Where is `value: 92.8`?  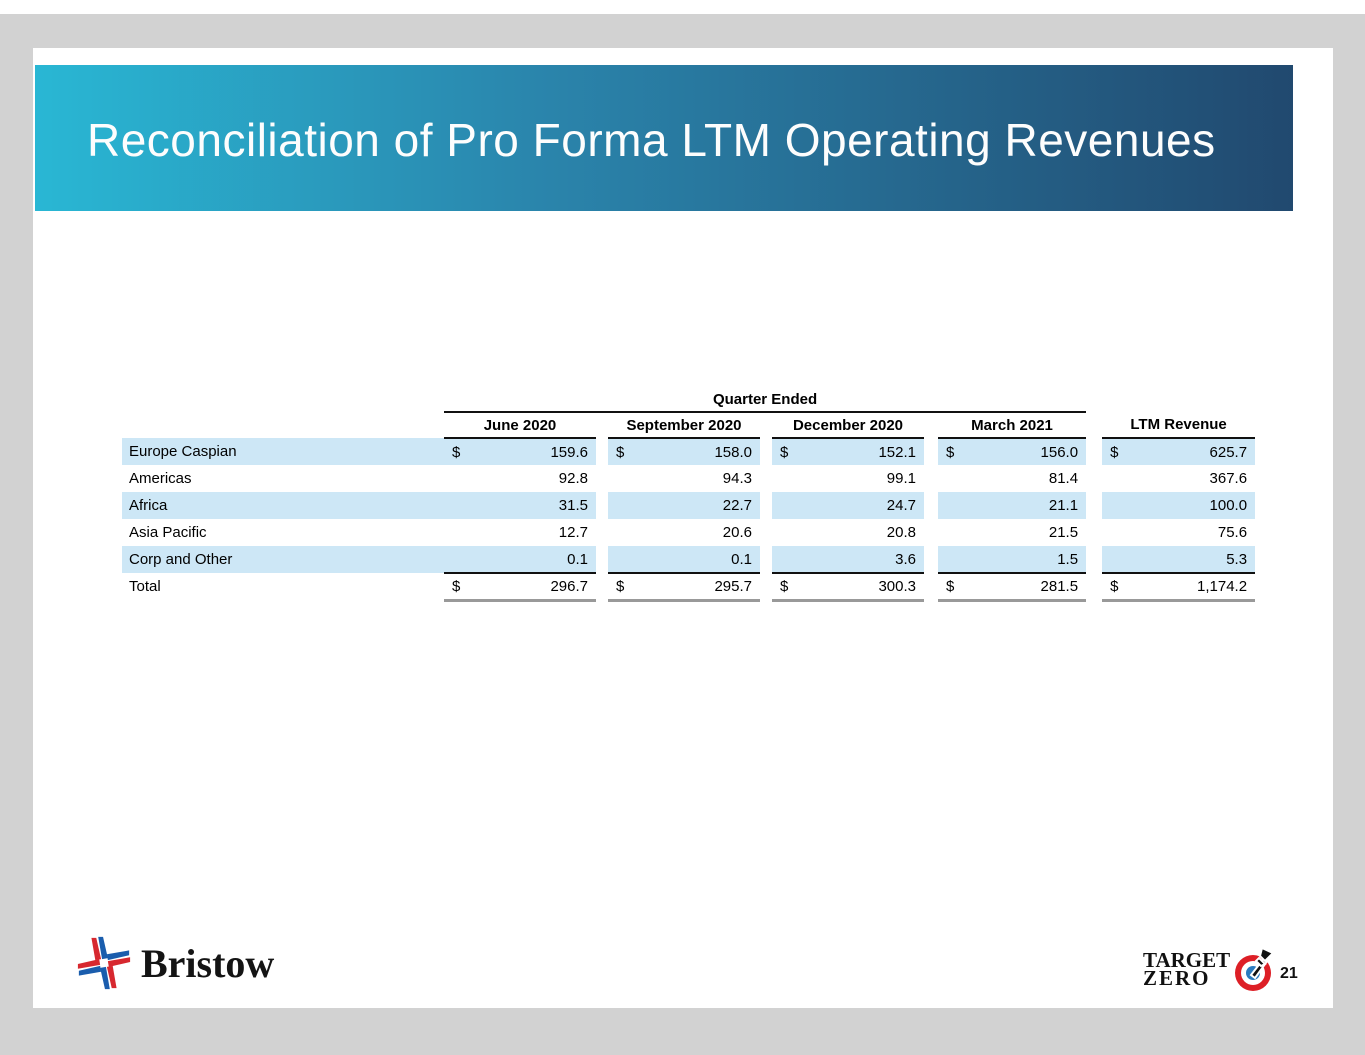 value: 92.8 is located at coordinates (573, 478).